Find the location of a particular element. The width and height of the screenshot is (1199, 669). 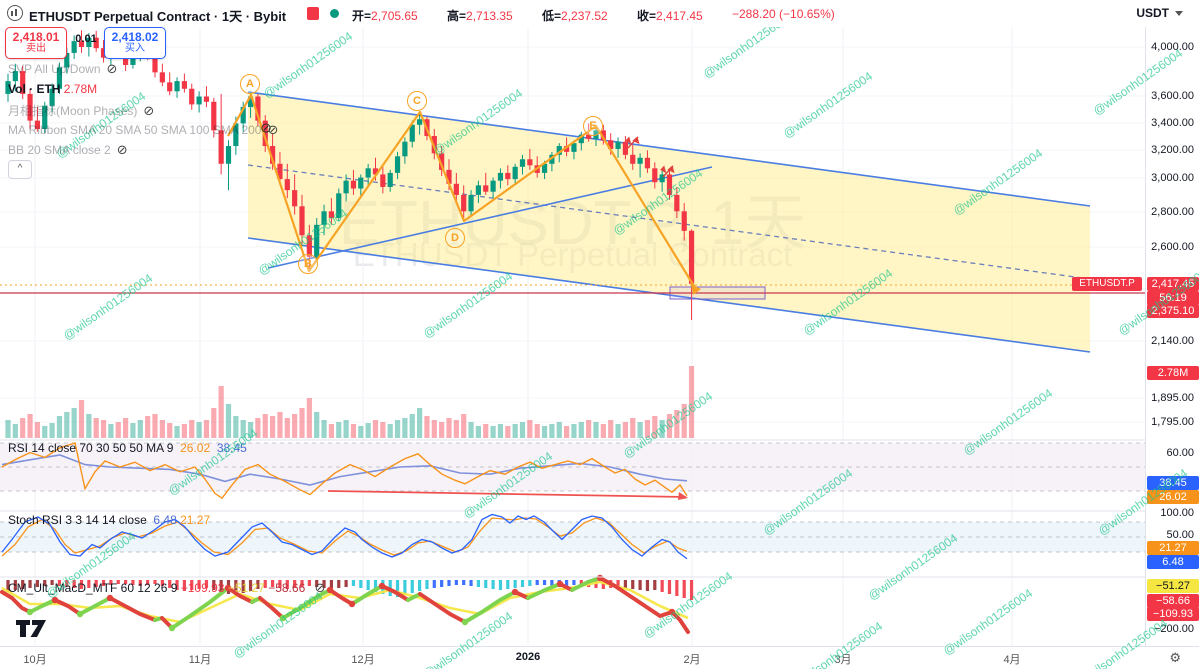

time-tick: 3月 is located at coordinates (843, 660).